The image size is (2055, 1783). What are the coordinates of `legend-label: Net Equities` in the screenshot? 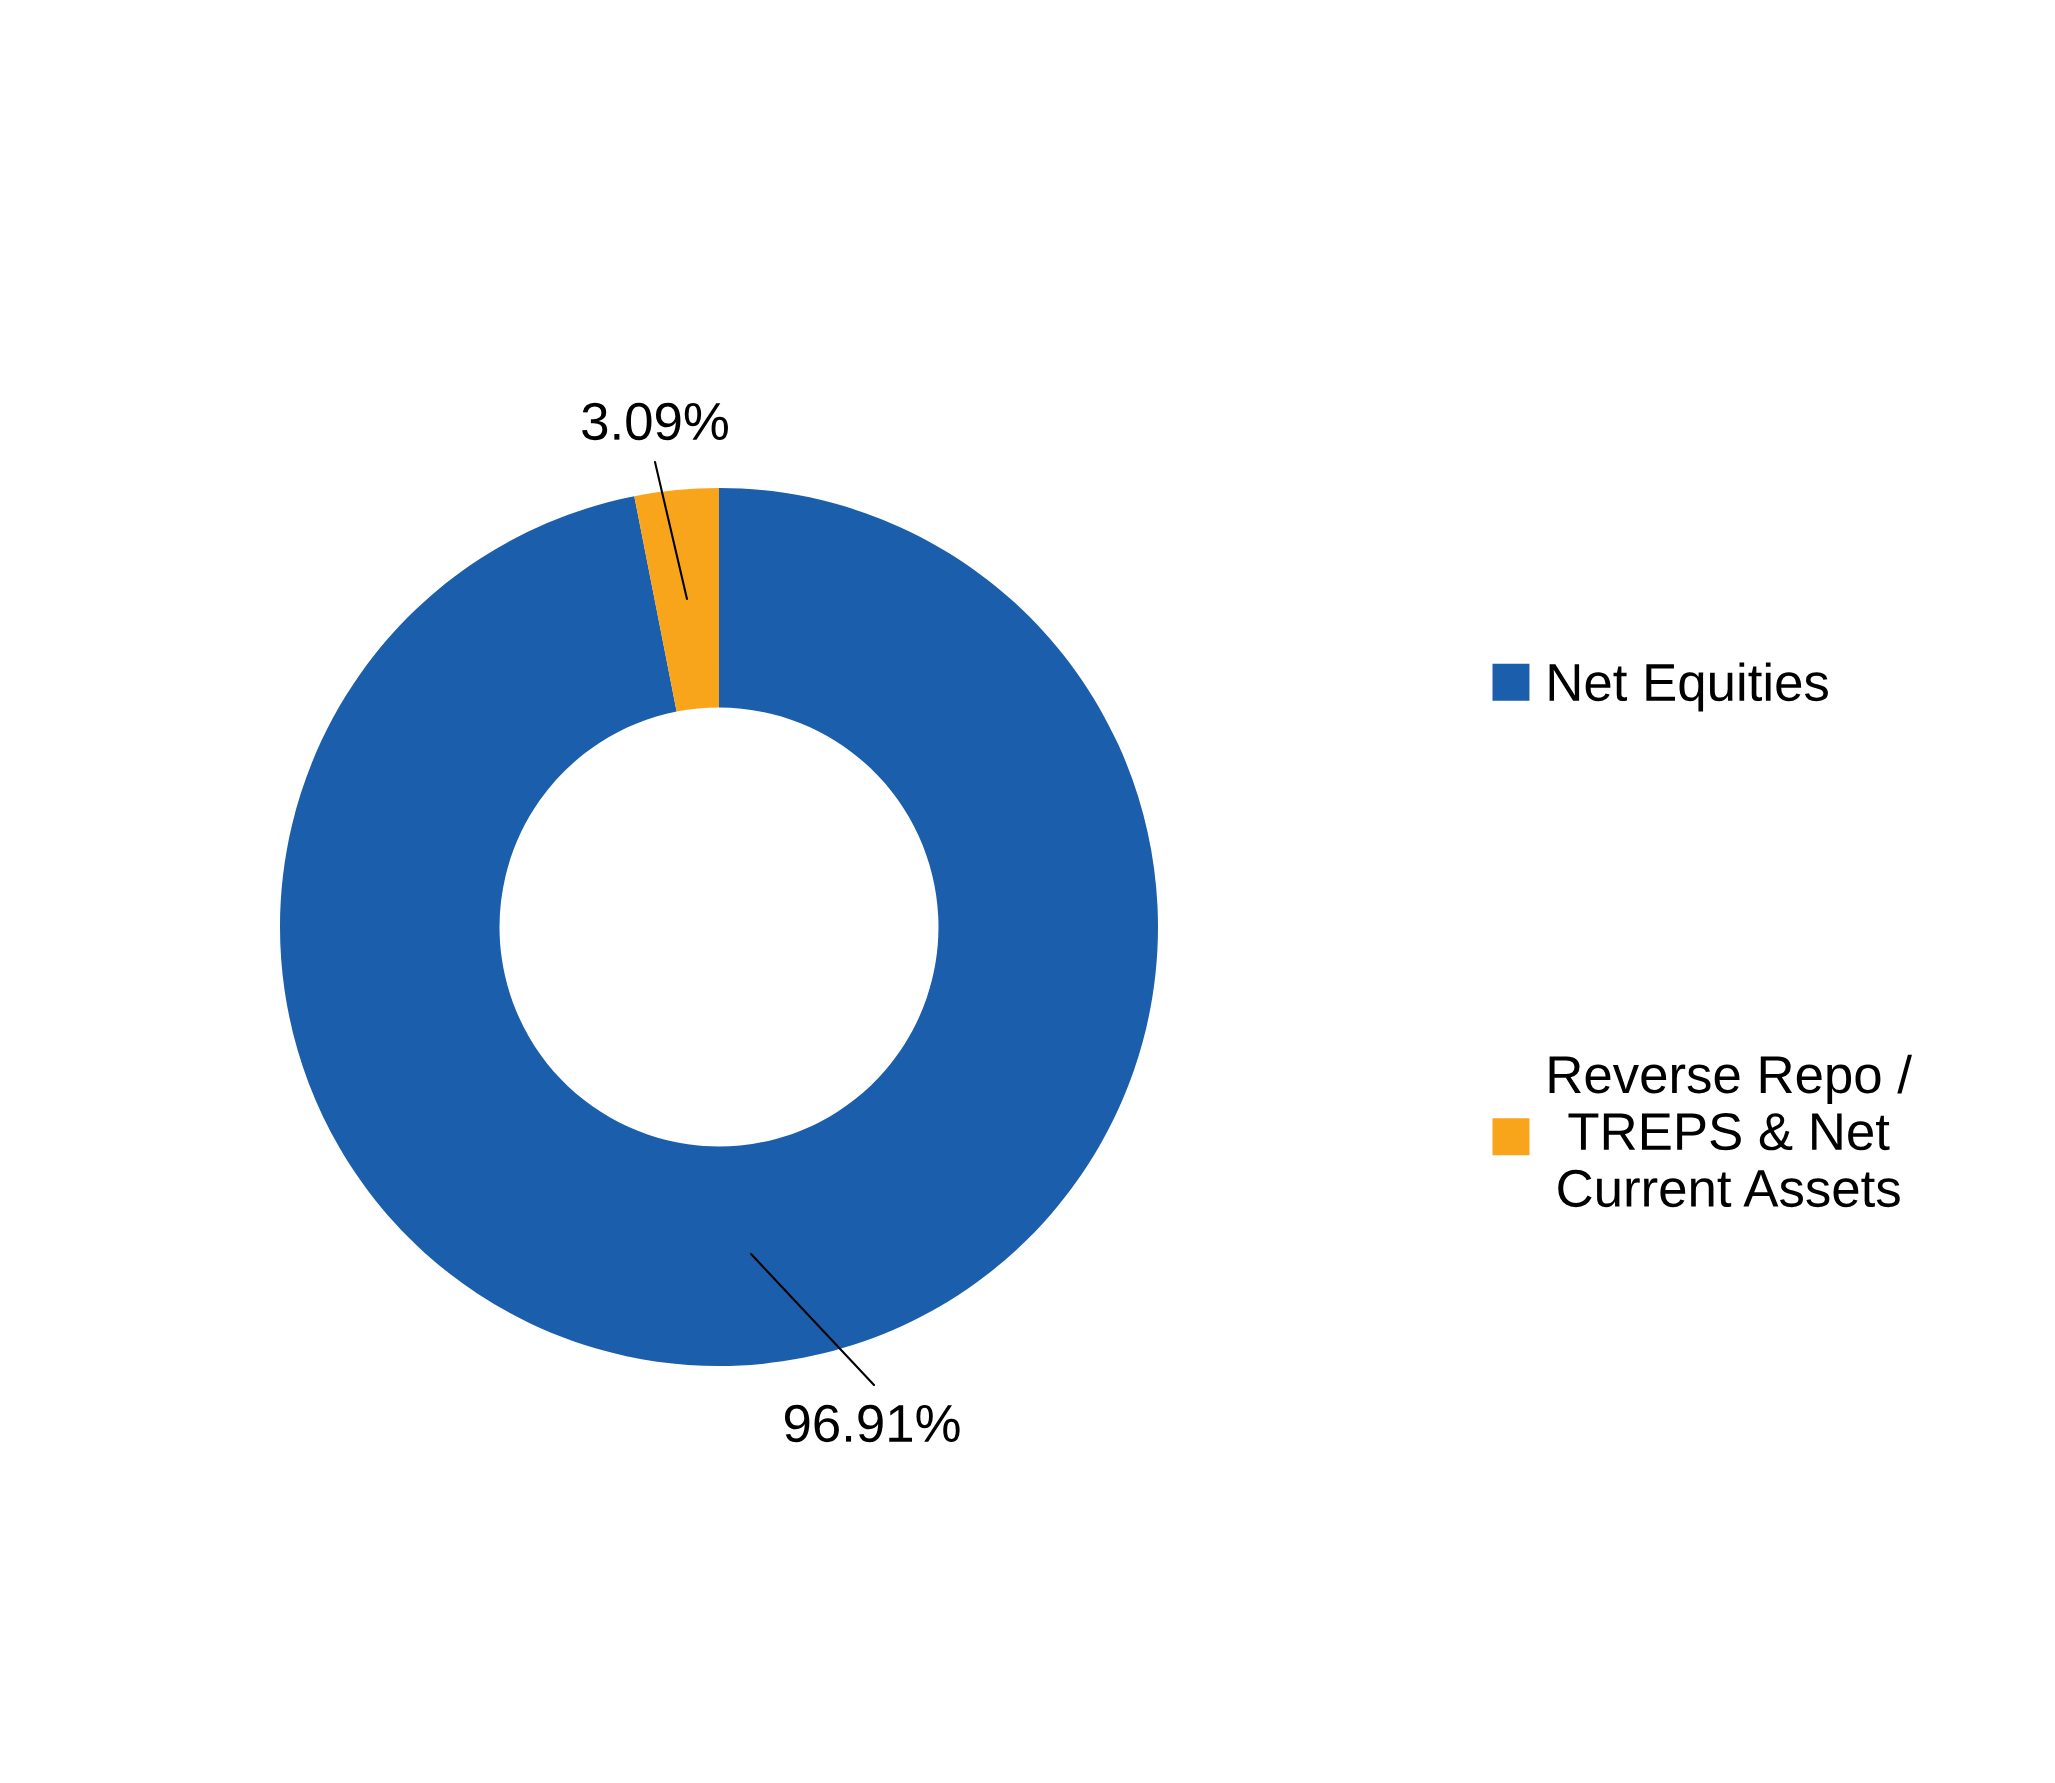 It's located at (1688, 687).